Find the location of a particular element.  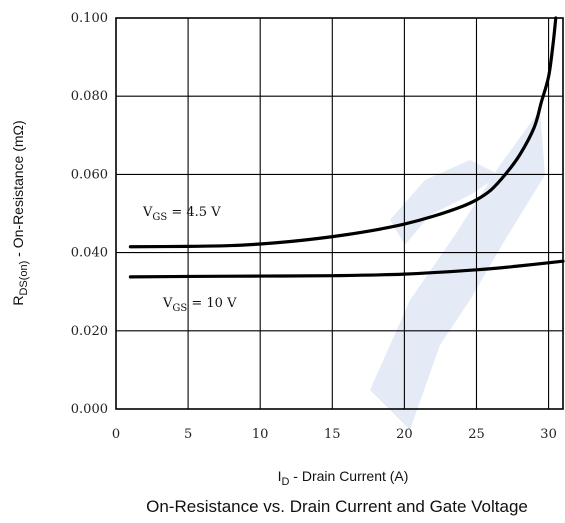

y-tick-label: 0.040 is located at coordinates (89, 253).